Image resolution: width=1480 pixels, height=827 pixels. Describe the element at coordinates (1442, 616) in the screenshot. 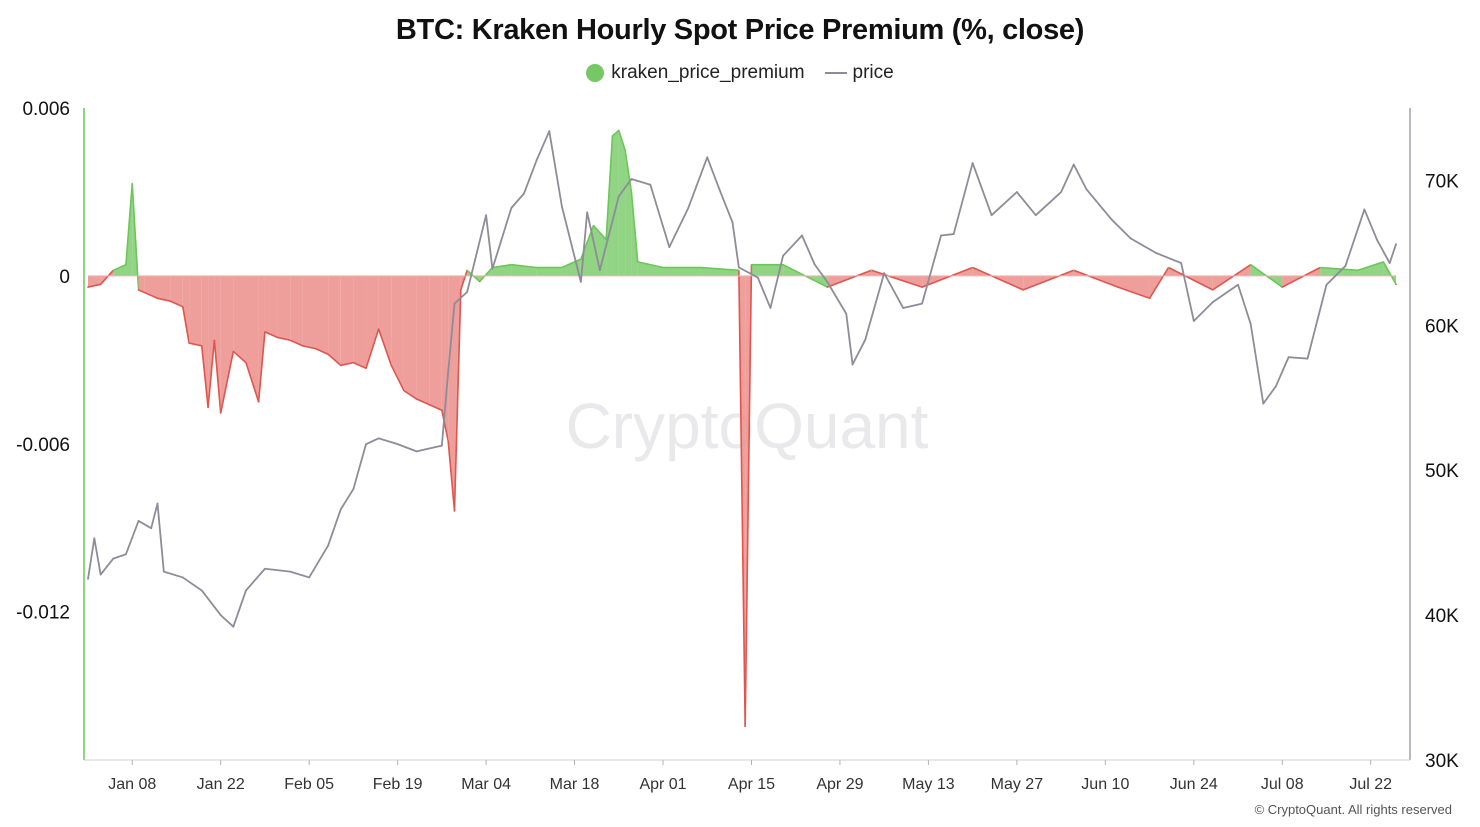

I see `y-right-tick-label: 40K` at that location.